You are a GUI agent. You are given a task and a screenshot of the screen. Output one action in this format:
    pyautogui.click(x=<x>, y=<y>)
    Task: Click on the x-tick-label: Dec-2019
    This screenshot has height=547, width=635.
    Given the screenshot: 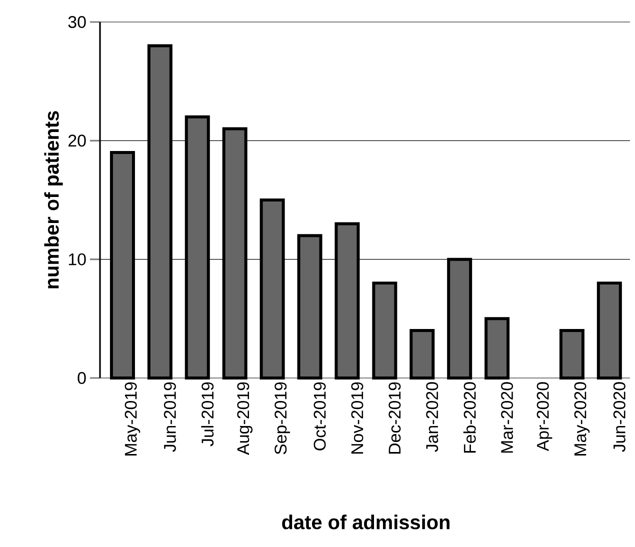 What is the action you would take?
    pyautogui.click(x=394, y=418)
    